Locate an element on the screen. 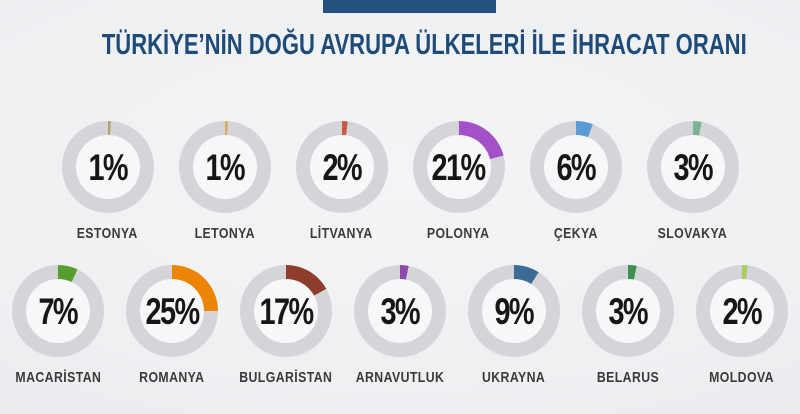 This screenshot has height=414, width=800. donut-value-estonya: 1% is located at coordinates (108, 167).